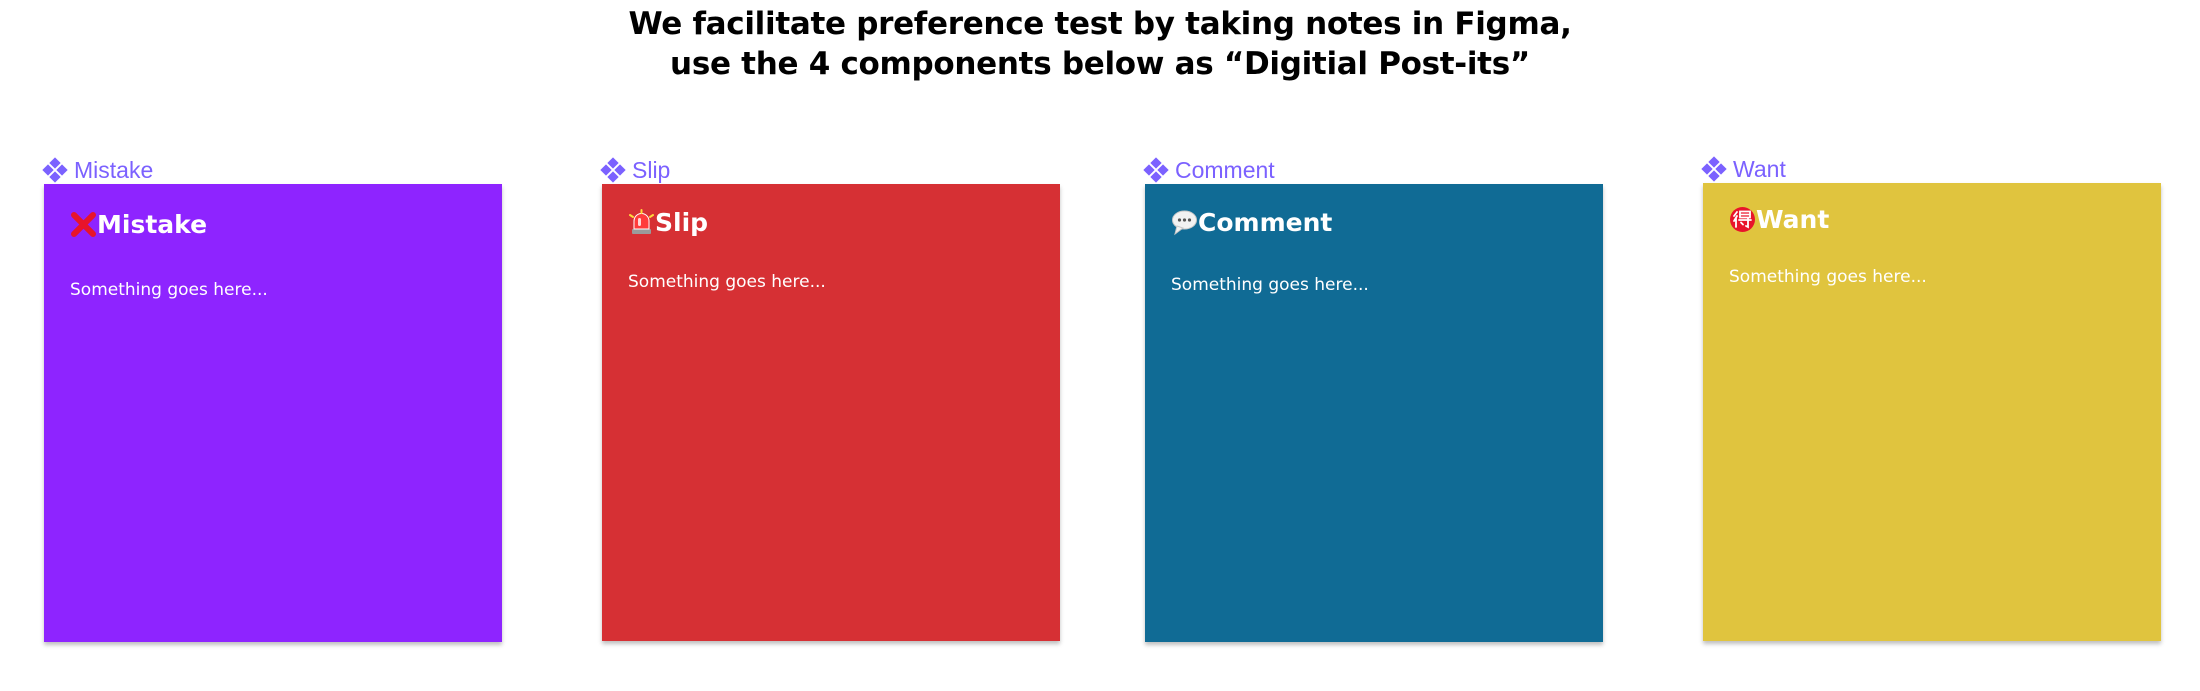 This screenshot has height=691, width=2200. Describe the element at coordinates (152, 224) in the screenshot. I see `postit-title-text: Mistake` at that location.